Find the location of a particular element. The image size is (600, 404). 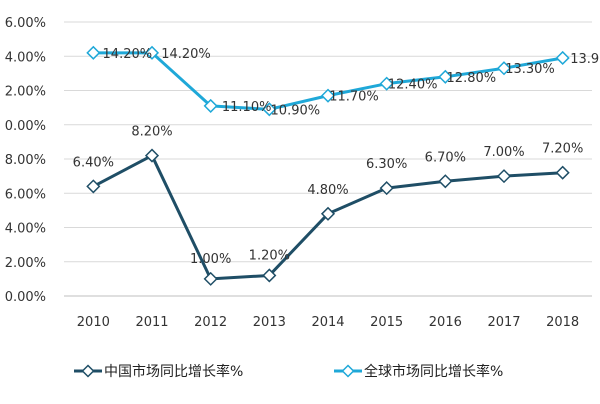

data-label: 10.90% is located at coordinates (296, 110).